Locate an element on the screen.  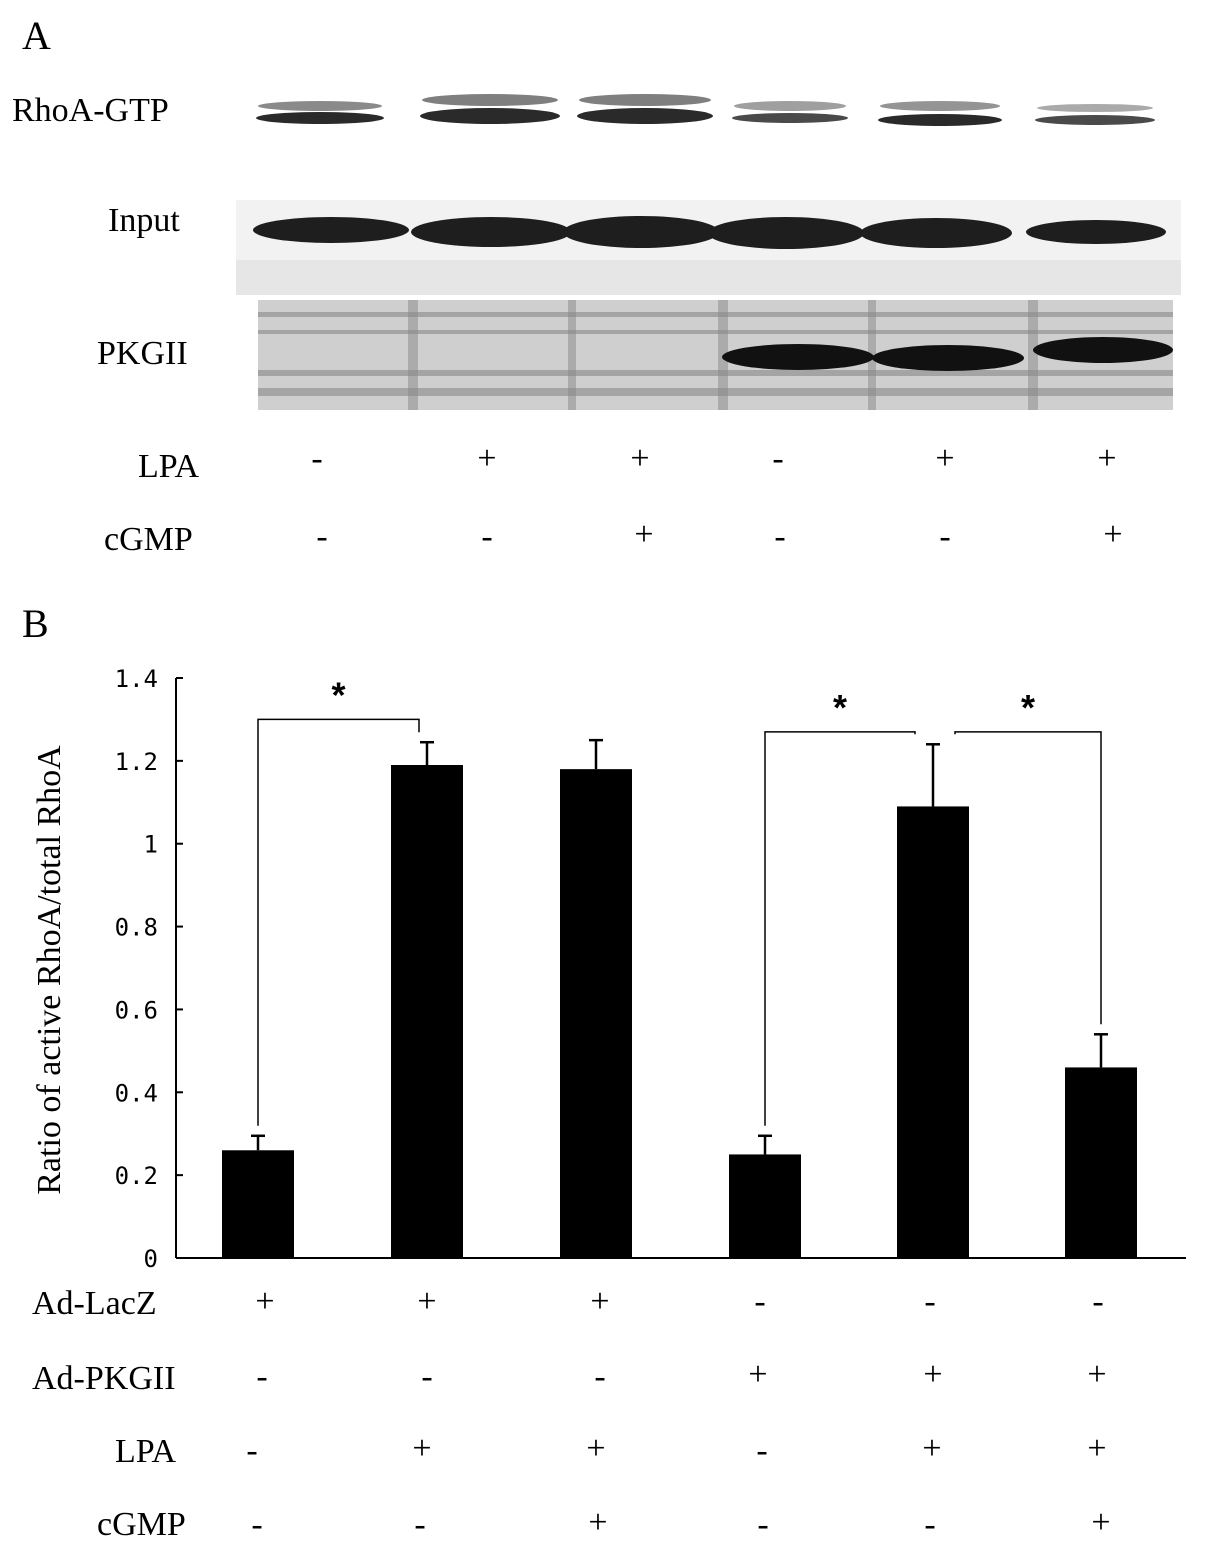
panel-b-cgmp-val-2: - is located at coordinates (420, 1524).